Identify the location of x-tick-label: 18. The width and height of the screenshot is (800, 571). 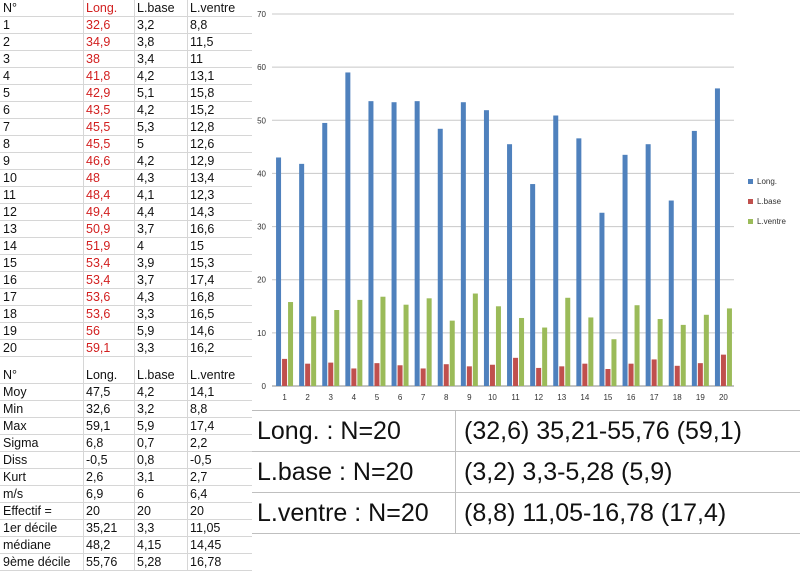
(677, 397).